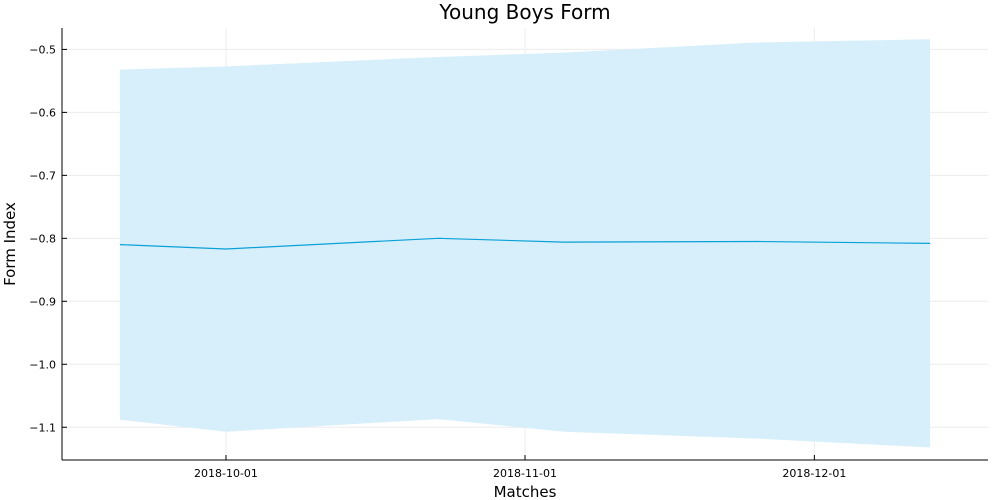  I want to click on y-tick-label: −0.7, so click(42, 175).